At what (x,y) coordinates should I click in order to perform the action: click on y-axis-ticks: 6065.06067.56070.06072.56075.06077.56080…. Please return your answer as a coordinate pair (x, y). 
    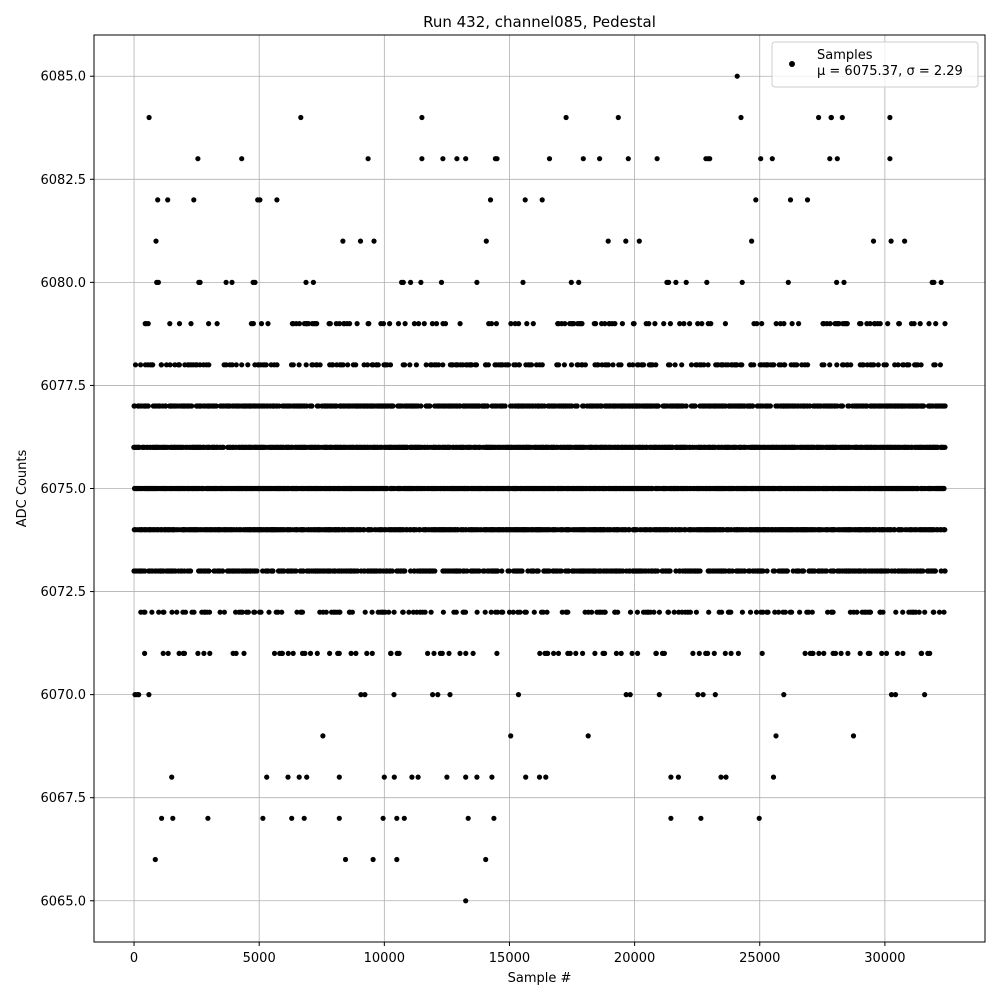
    Looking at the image, I should click on (67, 489).